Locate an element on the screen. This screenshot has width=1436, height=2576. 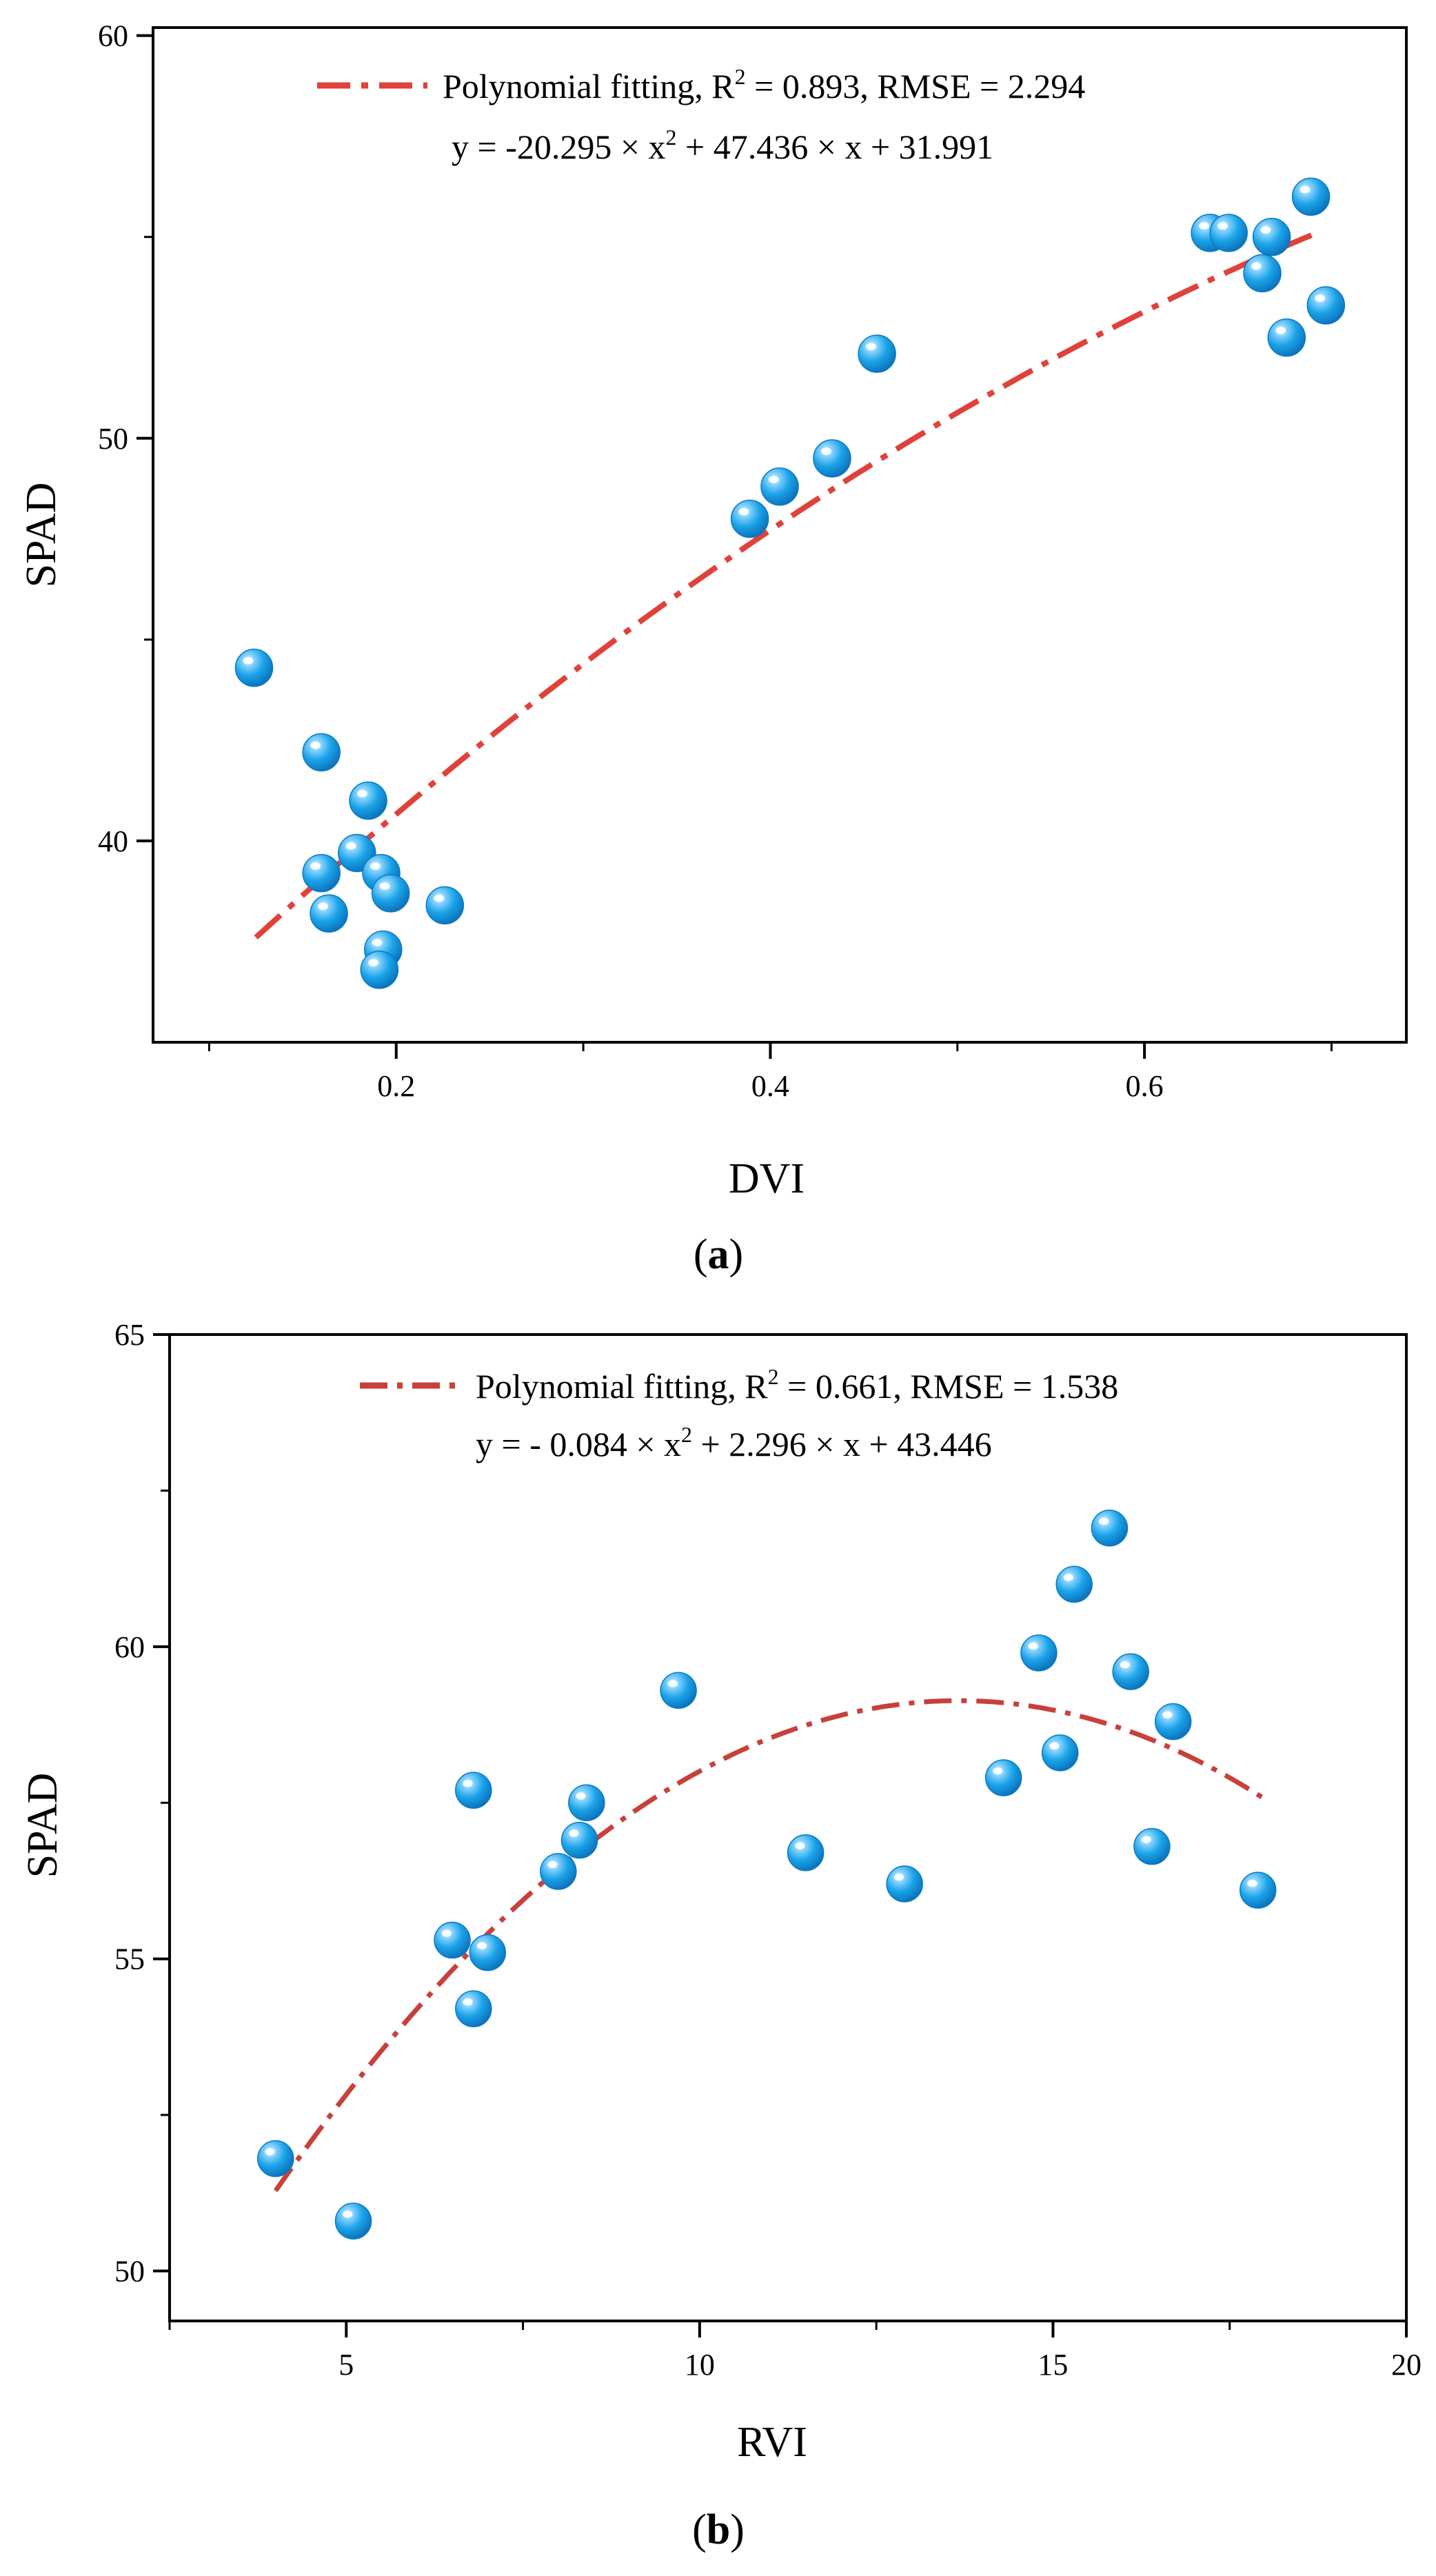
legend-equation-a: y = -20.295 × x2 + 47.436 × x + 31.991 is located at coordinates (722, 145).